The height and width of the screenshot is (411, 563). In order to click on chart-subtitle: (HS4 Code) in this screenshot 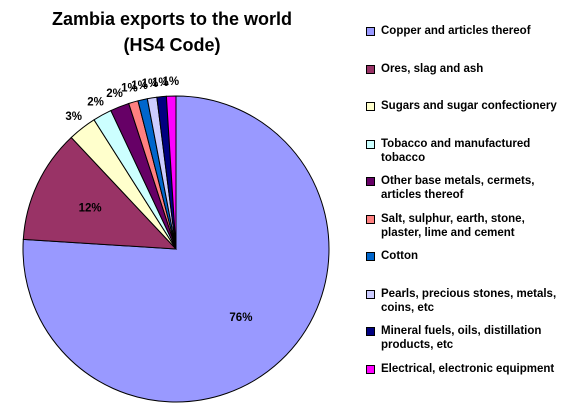, I will do `click(171, 45)`.